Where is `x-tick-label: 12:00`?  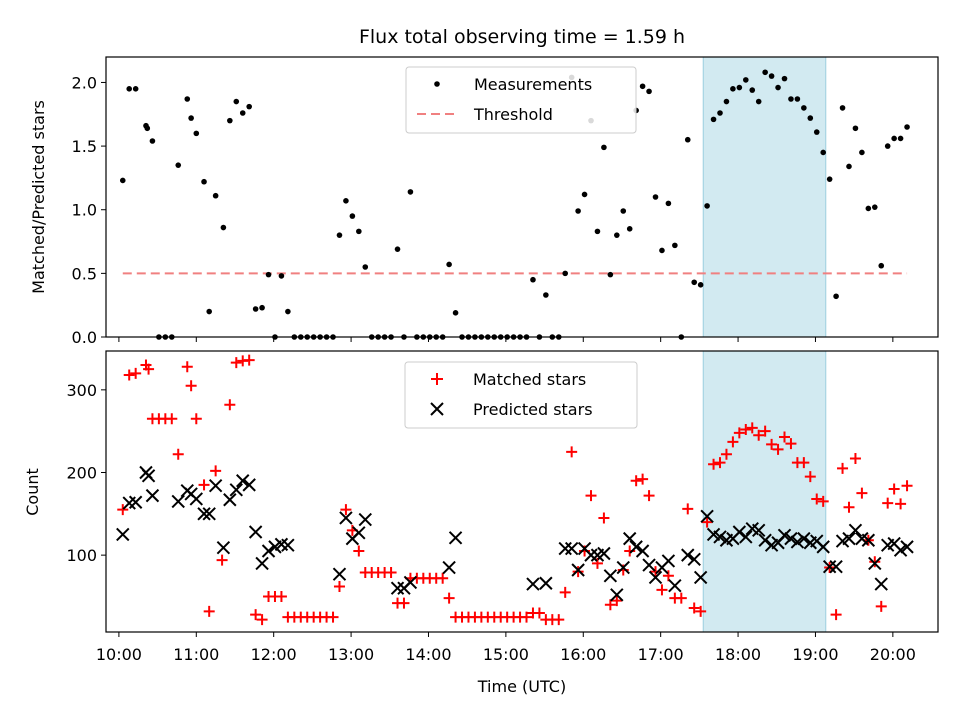
x-tick-label: 12:00 is located at coordinates (274, 654).